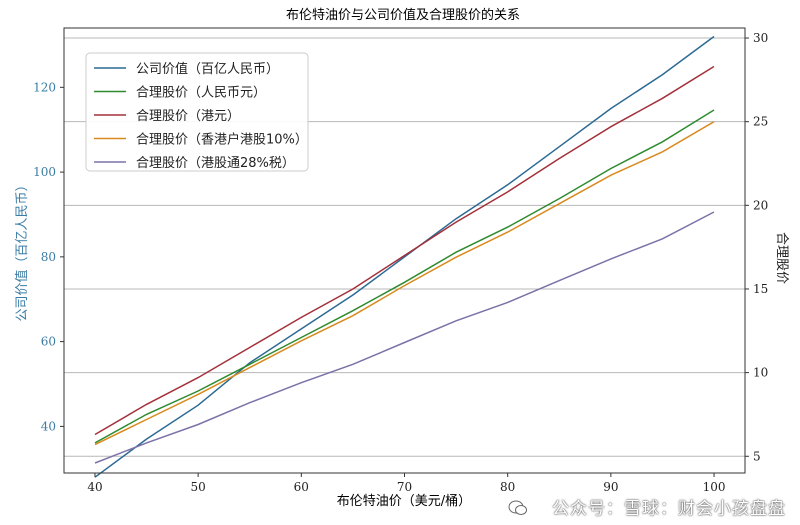 The image size is (800, 525). I want to click on y-axis-left: 40 60 80 100 120, so click(48, 256).